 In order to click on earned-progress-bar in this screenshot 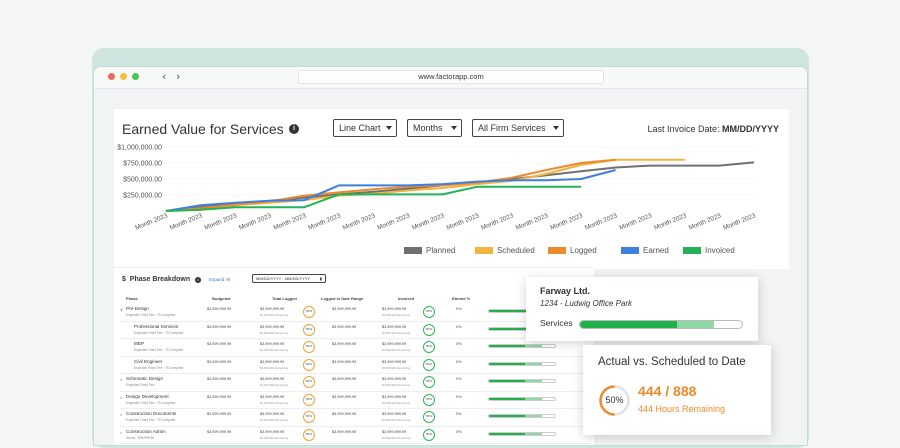, I will do `click(522, 381)`.